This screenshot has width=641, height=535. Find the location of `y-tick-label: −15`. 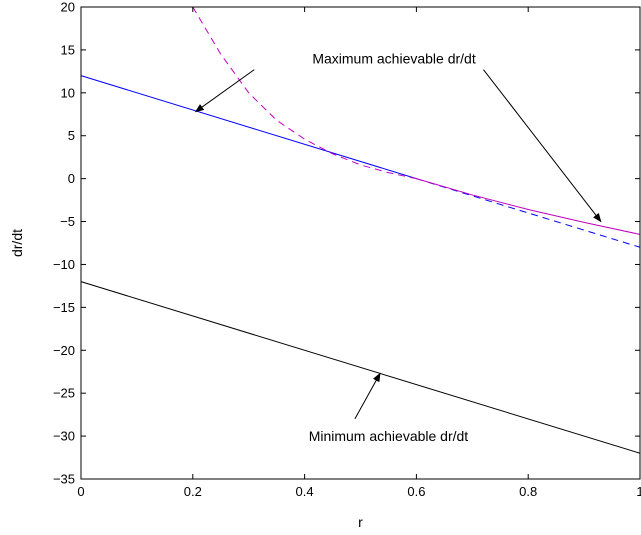

y-tick-label: −15 is located at coordinates (64, 307).